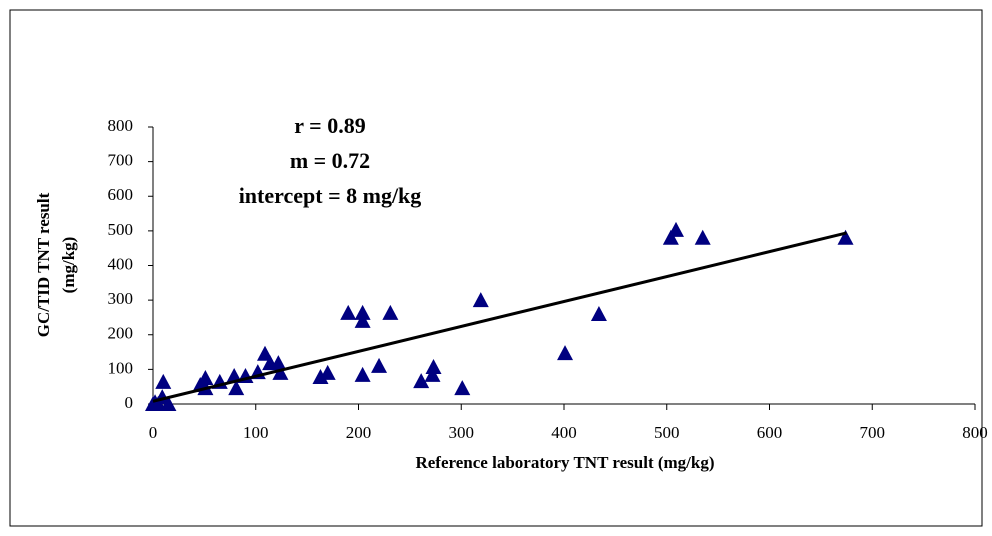 This screenshot has height=536, width=992. Describe the element at coordinates (462, 432) in the screenshot. I see `x-tick-label: 300` at that location.